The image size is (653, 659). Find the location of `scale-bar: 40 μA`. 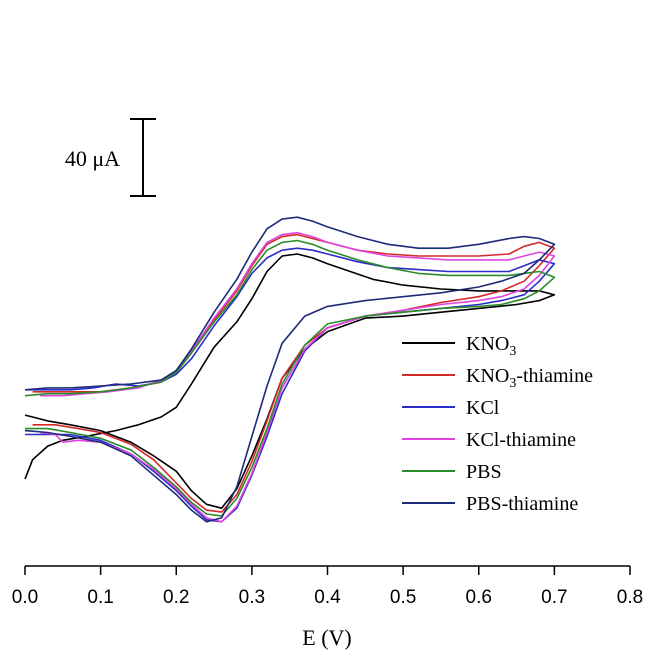

scale-bar: 40 μA is located at coordinates (110, 157).